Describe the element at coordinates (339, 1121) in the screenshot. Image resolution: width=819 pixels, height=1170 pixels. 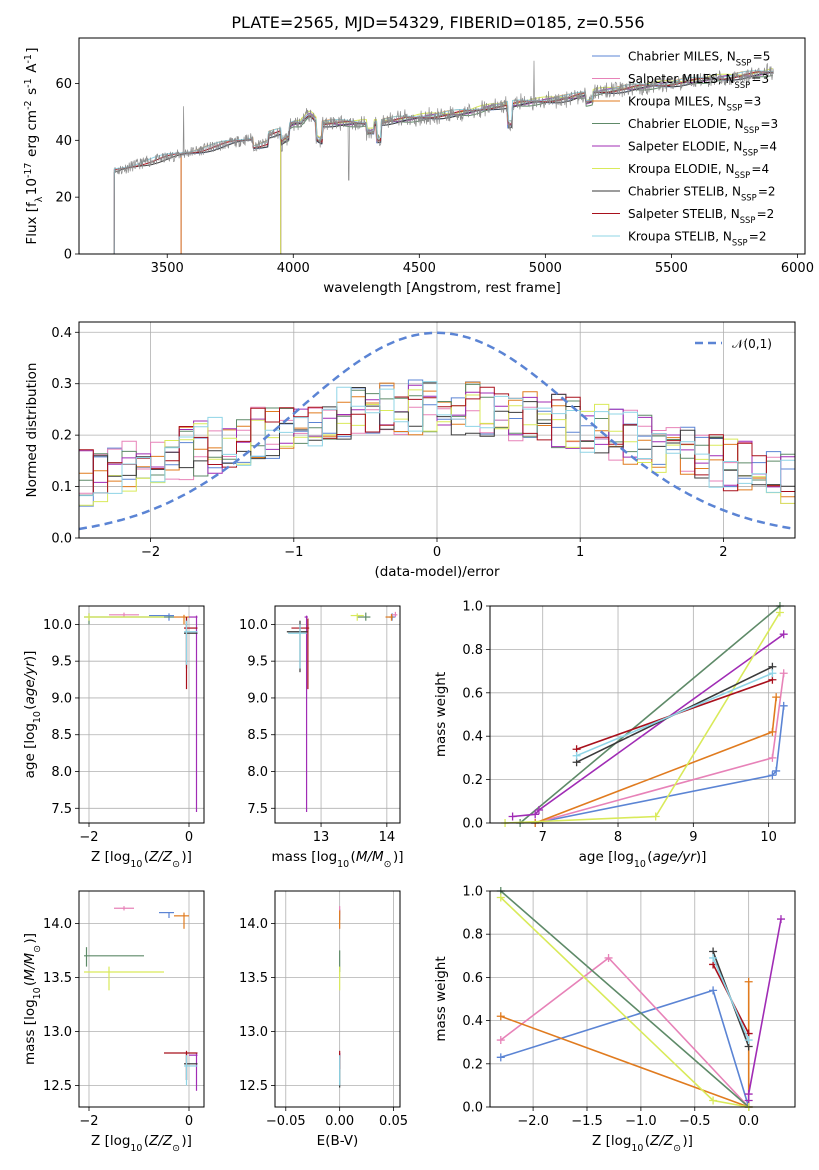
I see `x-tick-label: 0.00` at that location.